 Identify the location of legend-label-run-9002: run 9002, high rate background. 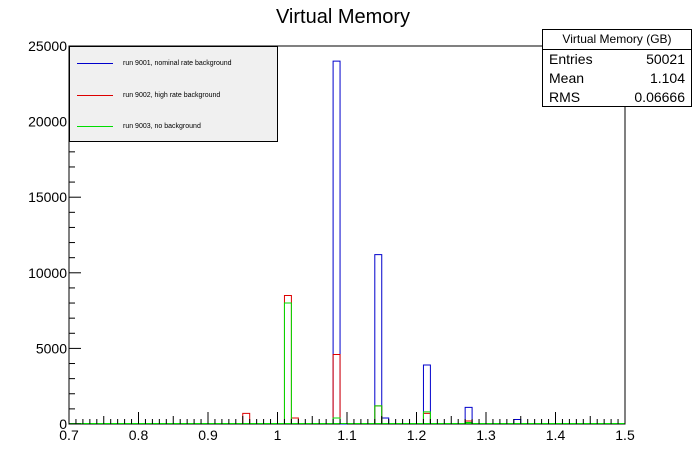
(172, 95).